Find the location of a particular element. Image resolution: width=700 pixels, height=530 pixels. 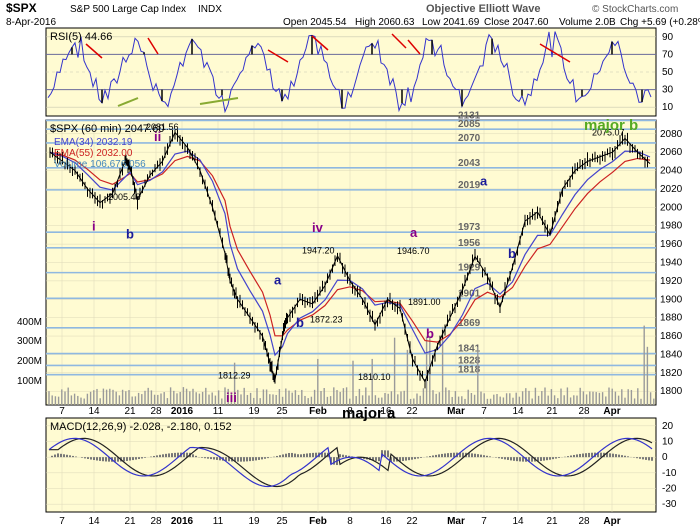

x-tick-label: 19 is located at coordinates (254, 411).